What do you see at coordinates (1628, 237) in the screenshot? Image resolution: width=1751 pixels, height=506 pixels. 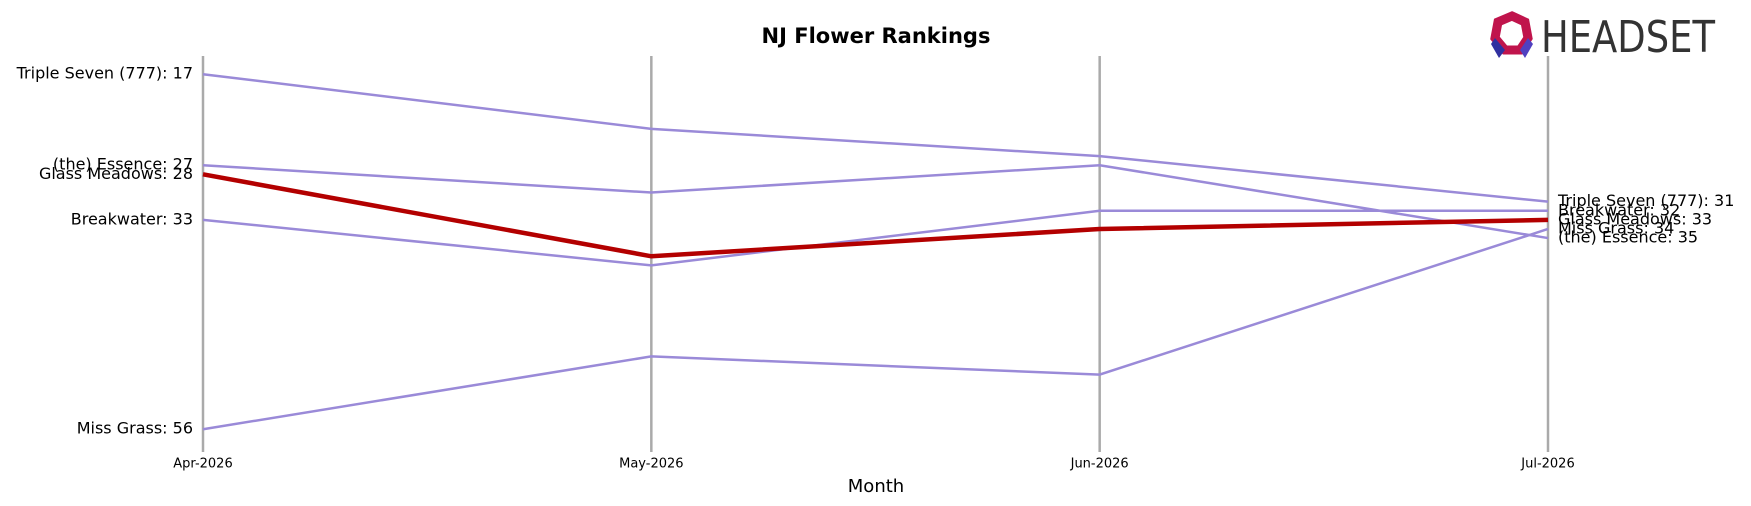 I see `end-label: (the) Essence: 35` at bounding box center [1628, 237].